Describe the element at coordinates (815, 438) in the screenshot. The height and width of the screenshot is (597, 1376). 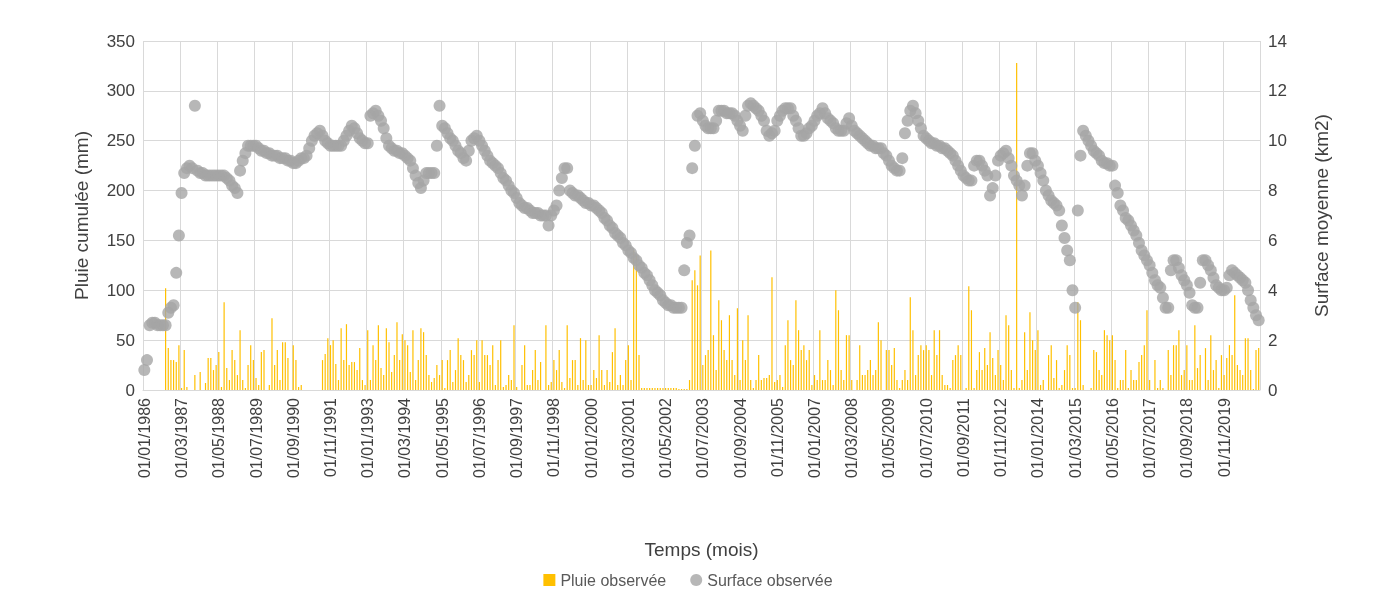
I see `x-tick-label: 01/01/2007` at that location.